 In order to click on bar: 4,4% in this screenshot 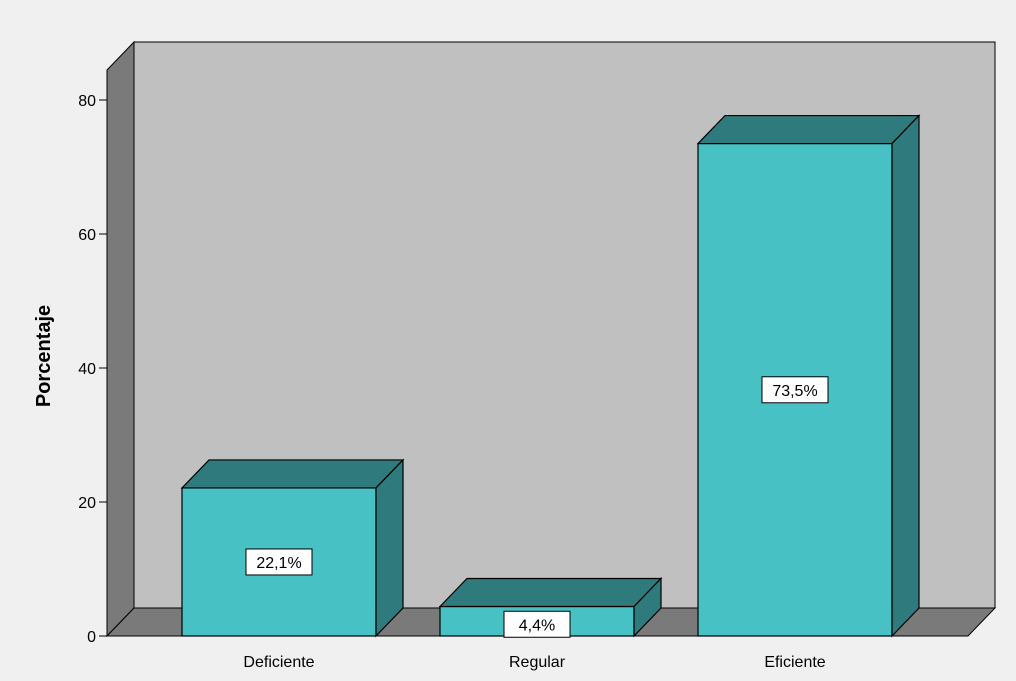, I will do `click(550, 607)`.